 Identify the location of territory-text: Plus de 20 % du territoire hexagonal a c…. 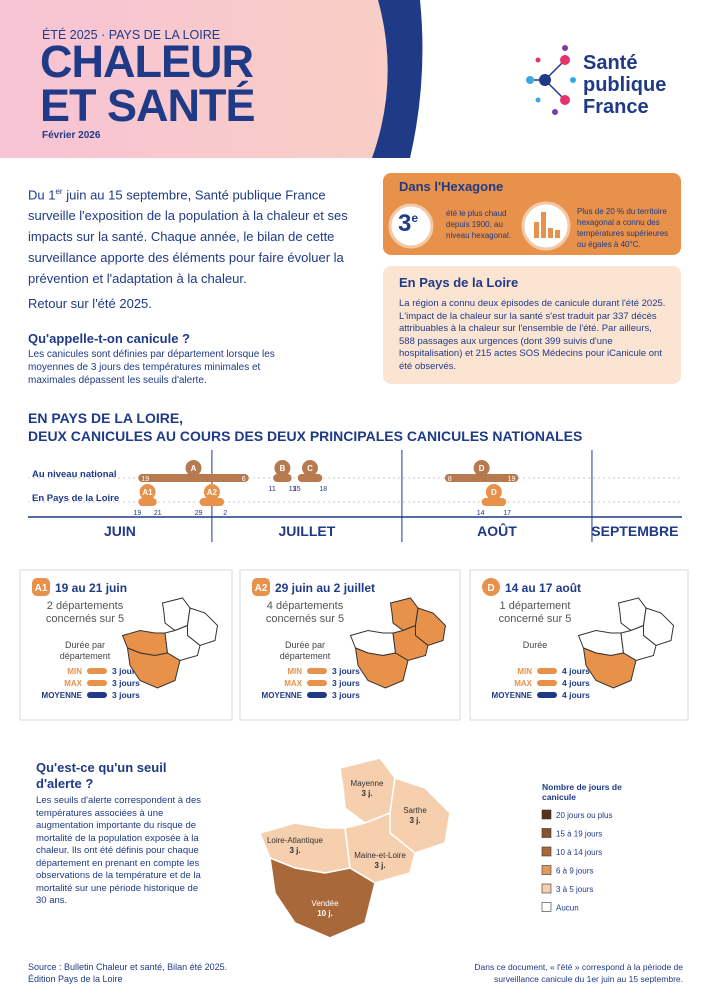
(623, 228).